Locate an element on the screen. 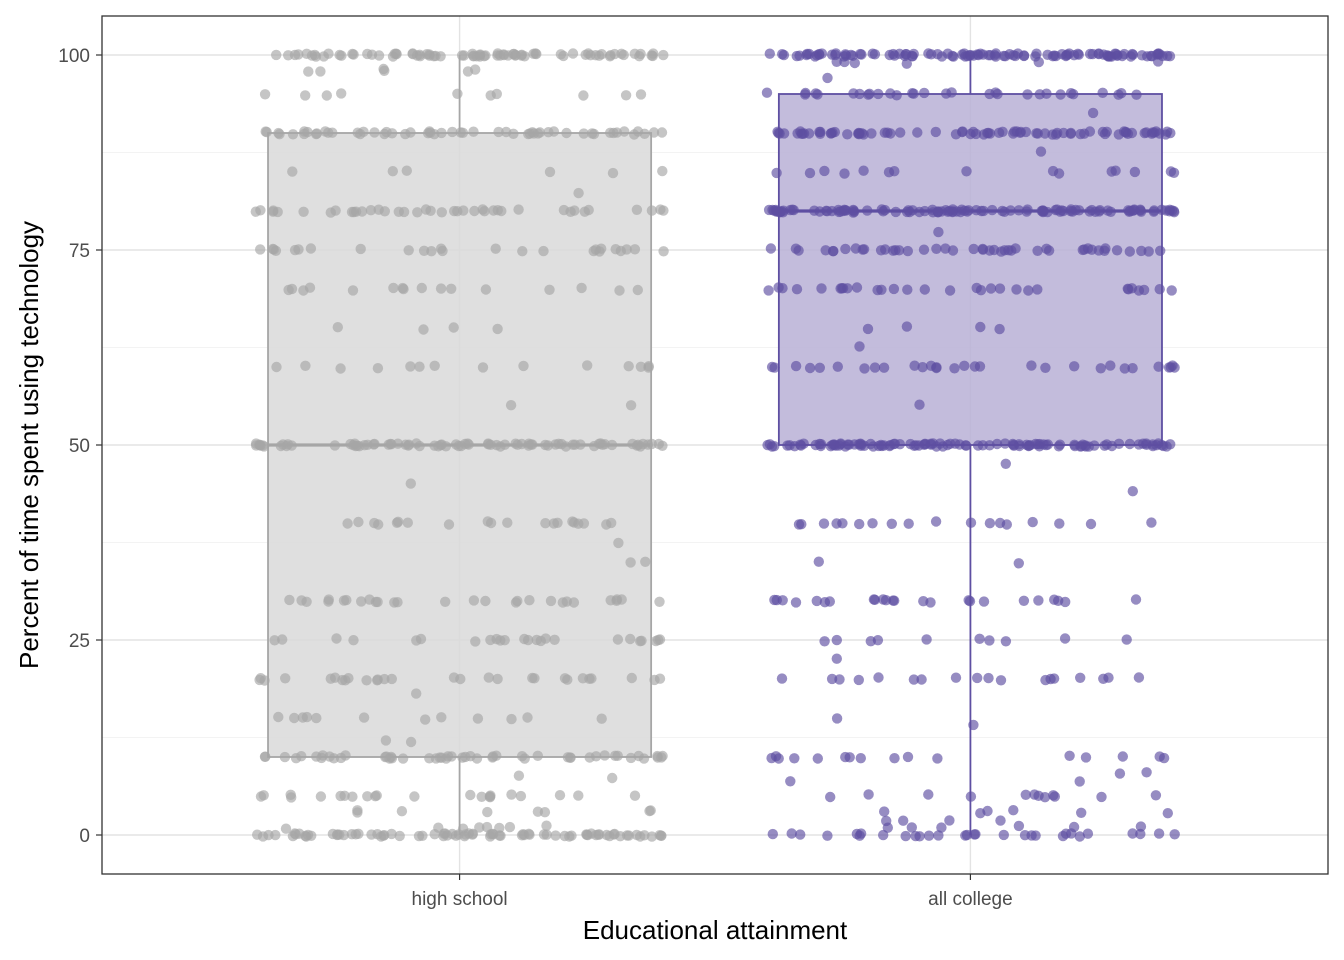 This screenshot has height=960, width=1344. y-tick-label: 75 is located at coordinates (79, 251).